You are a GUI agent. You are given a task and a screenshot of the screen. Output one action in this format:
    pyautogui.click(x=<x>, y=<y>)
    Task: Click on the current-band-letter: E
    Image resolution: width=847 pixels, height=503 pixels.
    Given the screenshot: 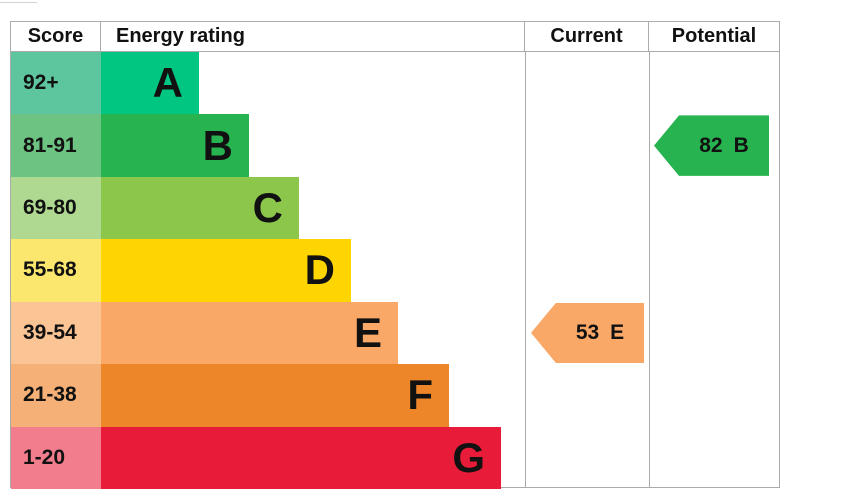 What is the action you would take?
    pyautogui.click(x=617, y=332)
    